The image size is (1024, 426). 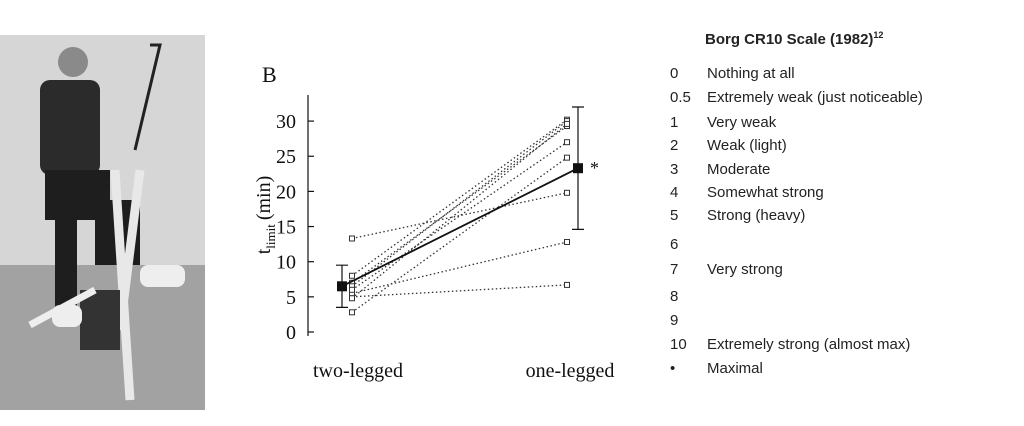 What do you see at coordinates (286, 157) in the screenshot?
I see `y-tick-label: 25` at bounding box center [286, 157].